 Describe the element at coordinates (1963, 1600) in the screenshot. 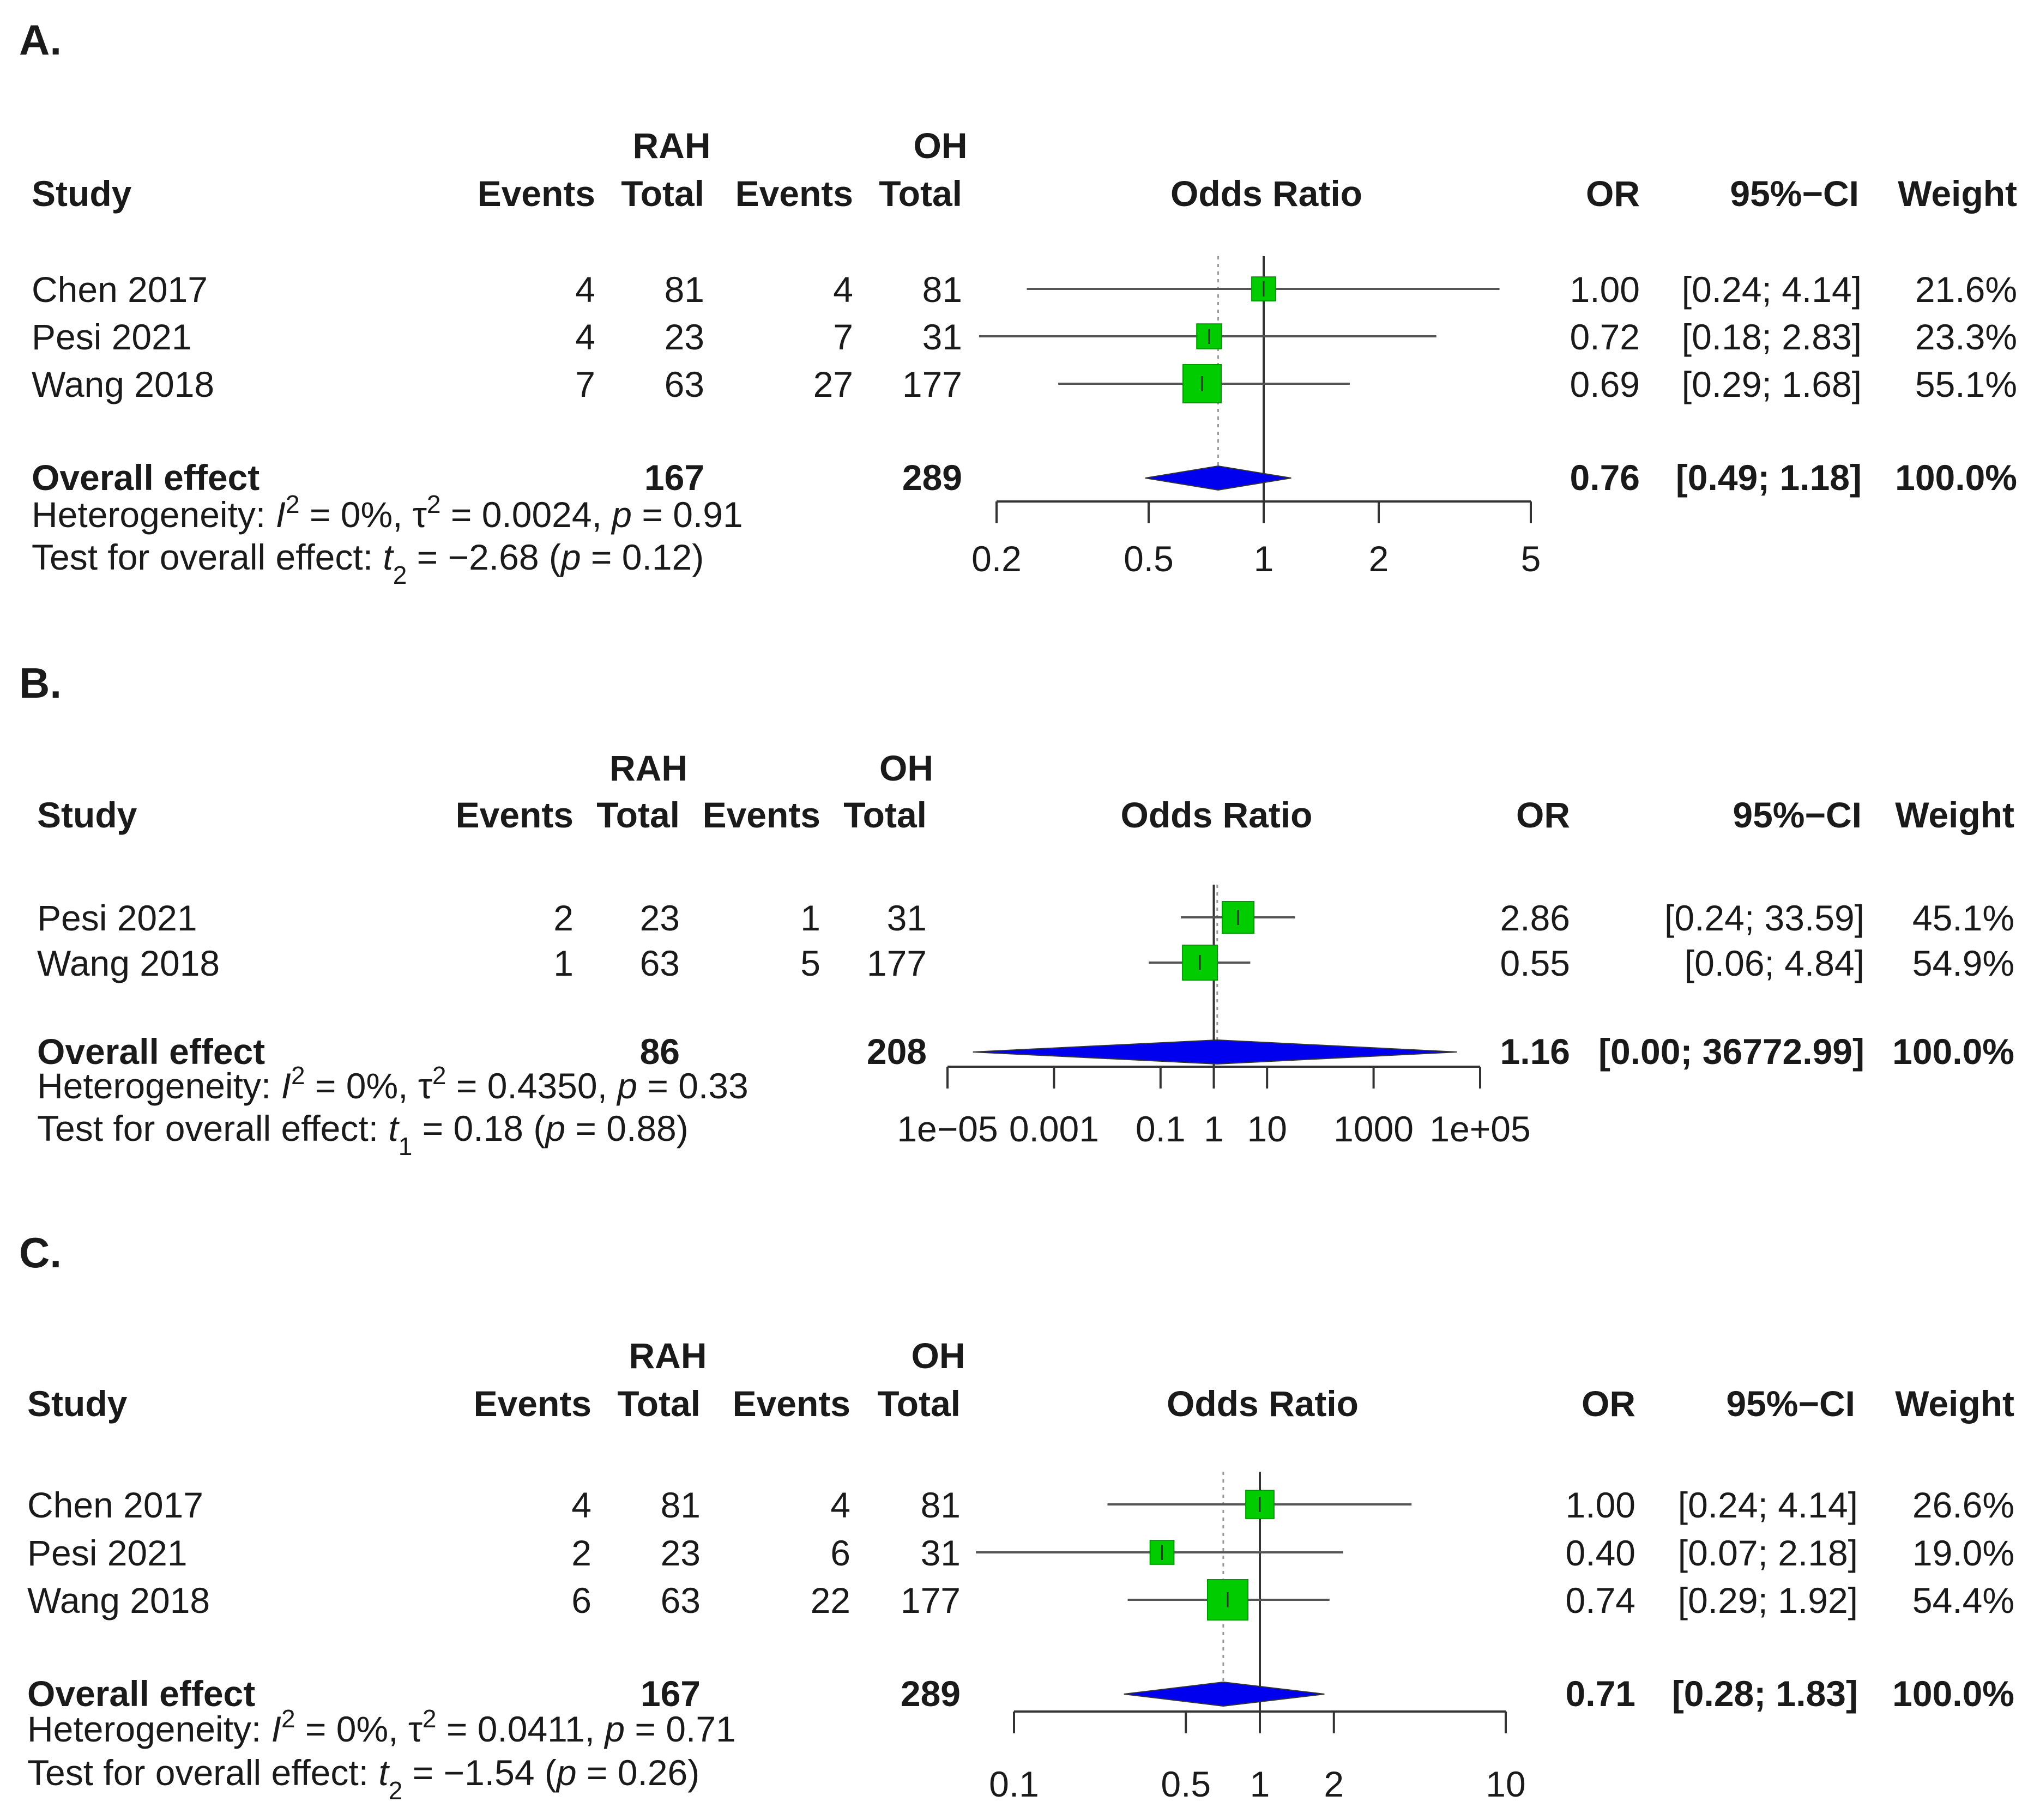

I see `study-weight-value: 54.4%` at that location.